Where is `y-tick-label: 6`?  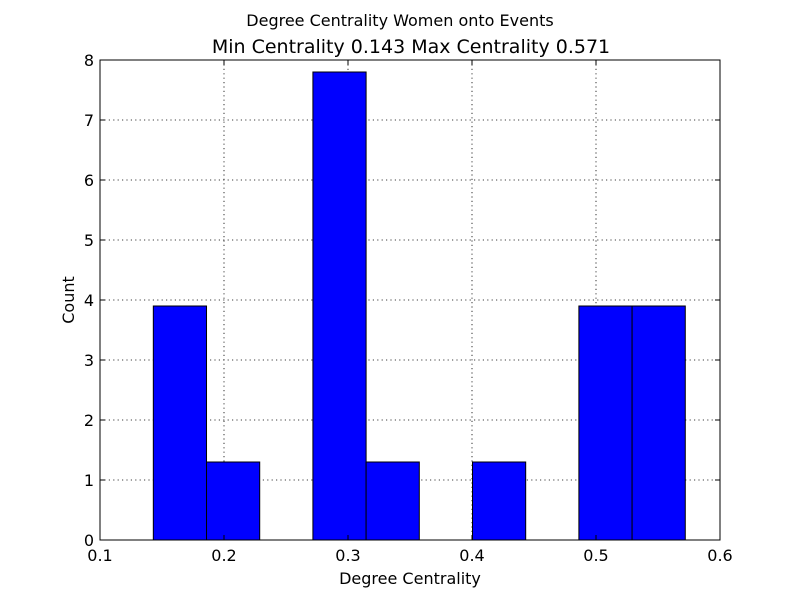
y-tick-label: 6 is located at coordinates (89, 180).